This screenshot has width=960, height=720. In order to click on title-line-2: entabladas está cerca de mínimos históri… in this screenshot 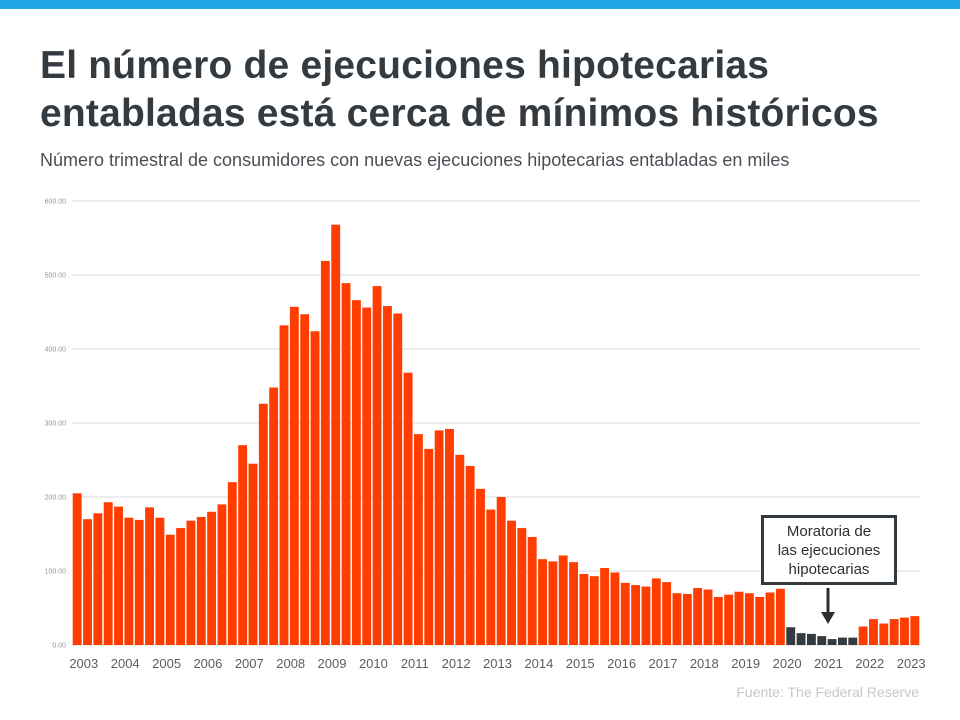, I will do `click(459, 113)`.